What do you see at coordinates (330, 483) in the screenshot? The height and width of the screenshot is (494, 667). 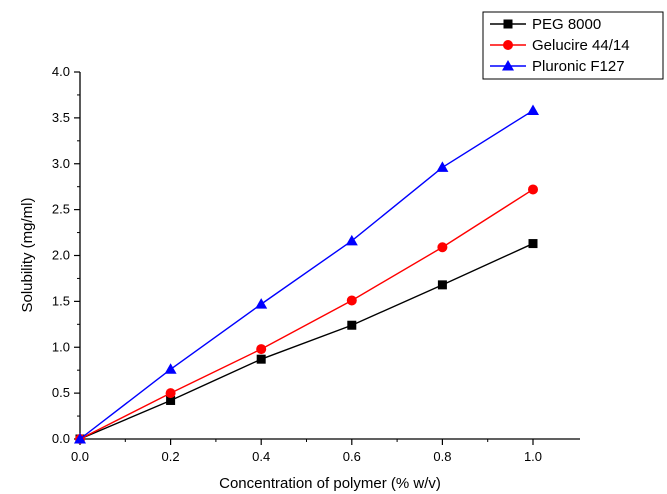 I see `x-axis-title: Concentration of polymer (% w/v)` at bounding box center [330, 483].